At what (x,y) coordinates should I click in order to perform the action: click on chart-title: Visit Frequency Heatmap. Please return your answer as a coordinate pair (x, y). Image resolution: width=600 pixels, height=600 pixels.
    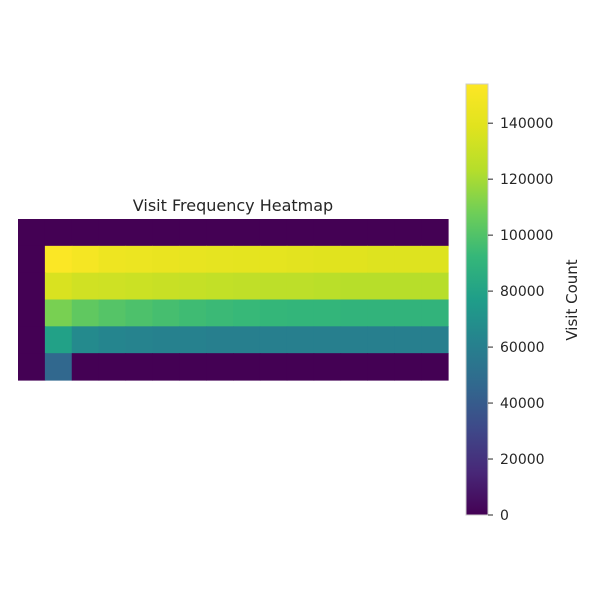
    Looking at the image, I should click on (233, 205).